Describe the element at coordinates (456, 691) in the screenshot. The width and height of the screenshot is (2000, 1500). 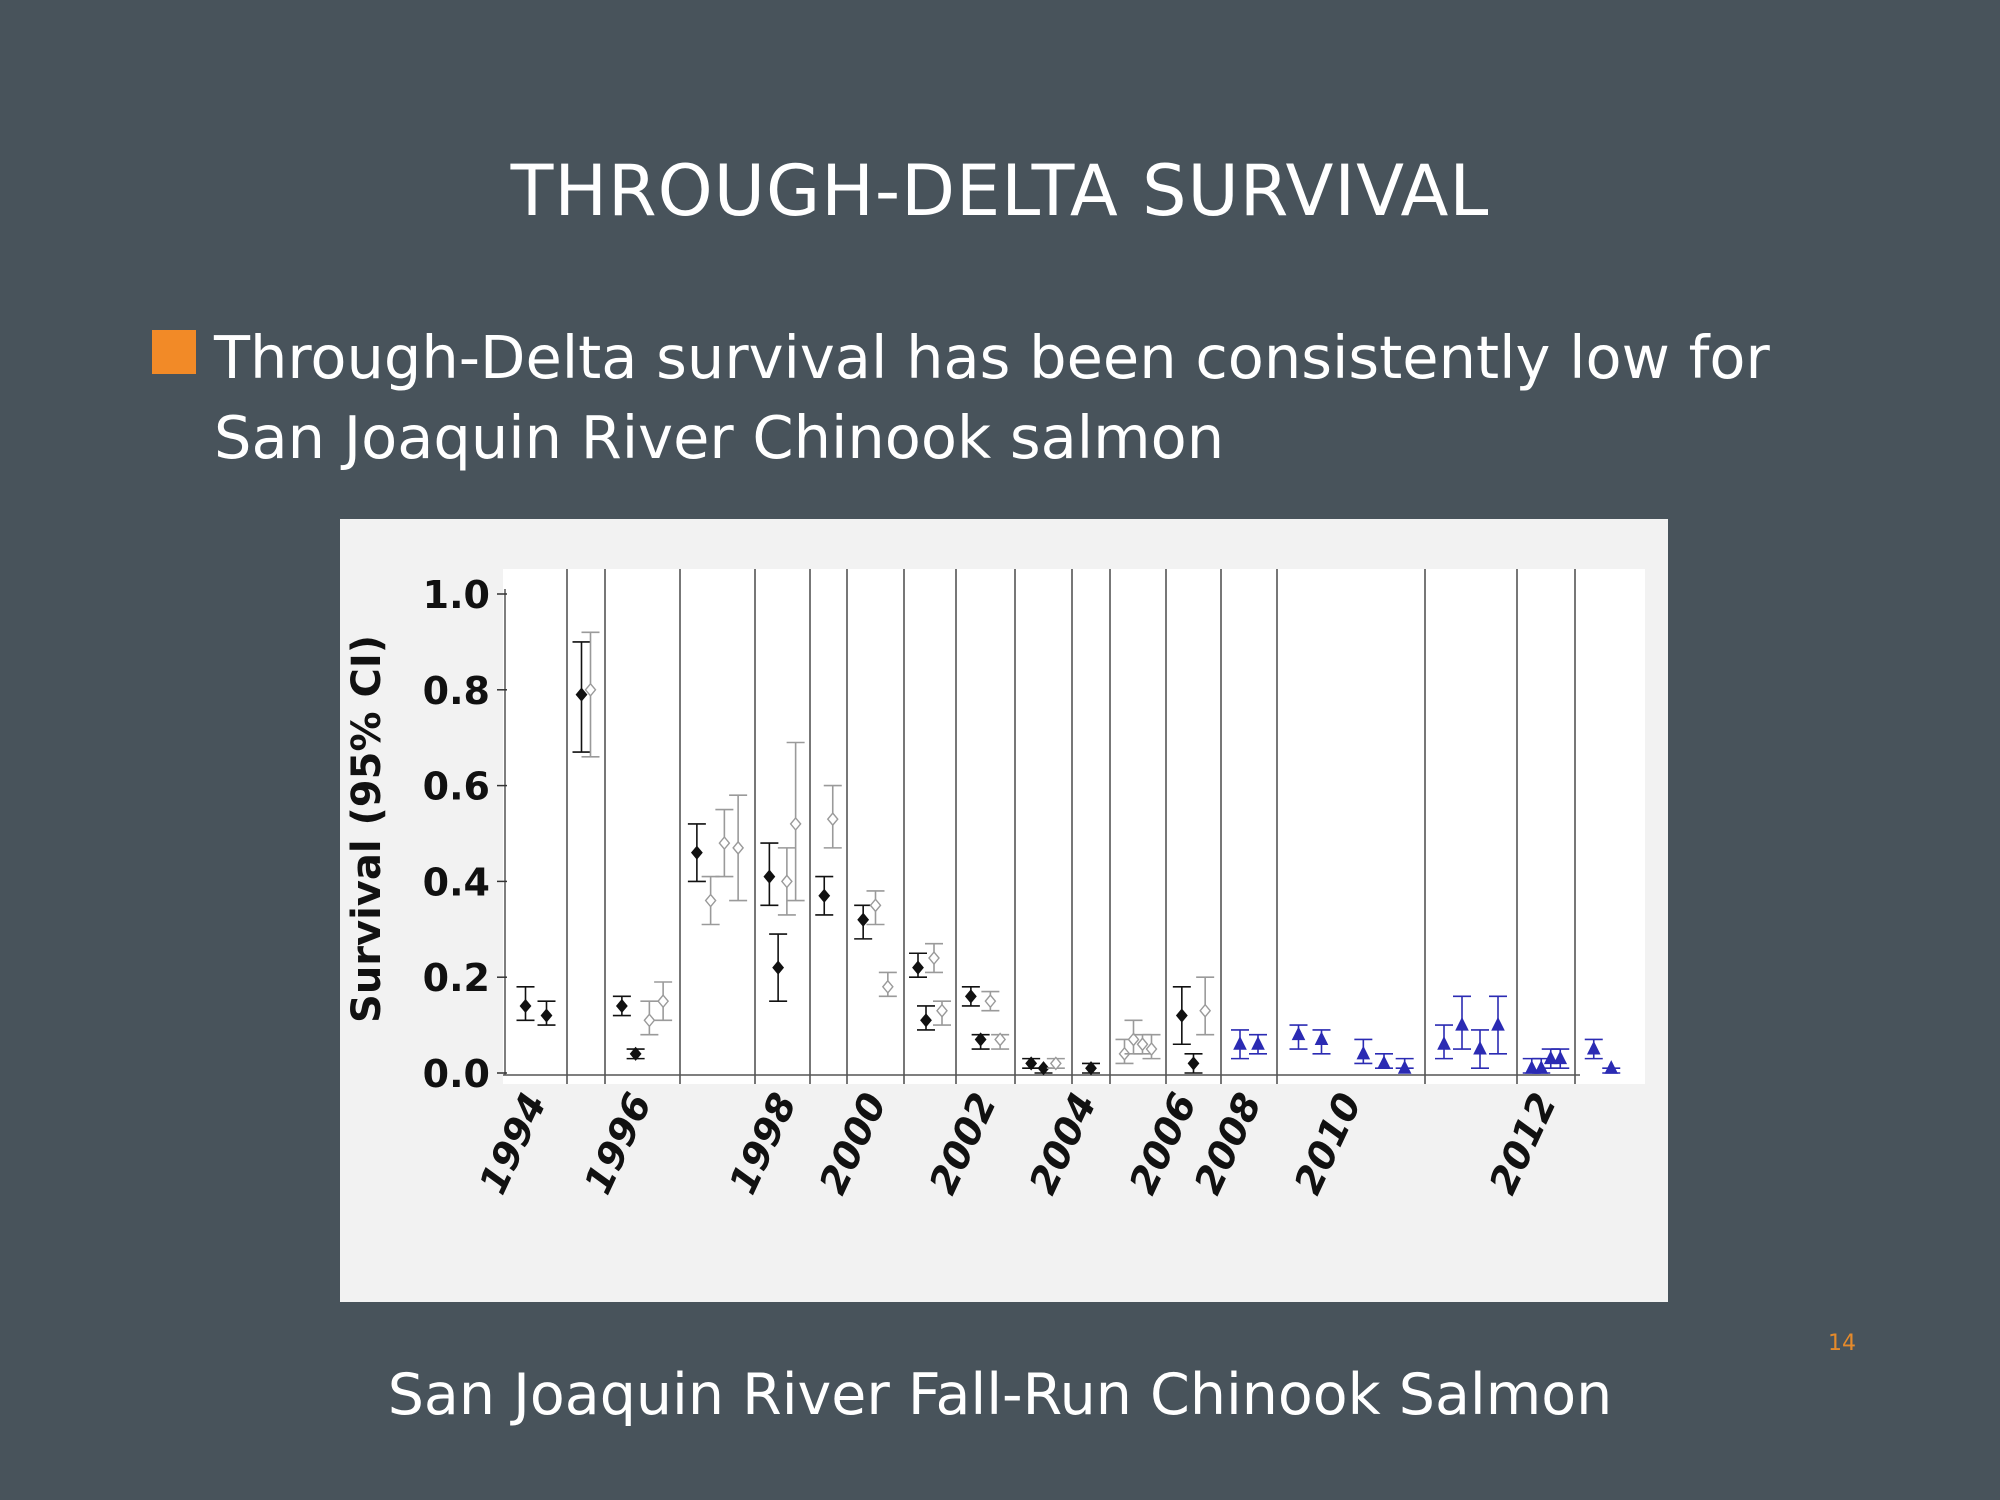
I see `y-tick-label: 0.8` at that location.